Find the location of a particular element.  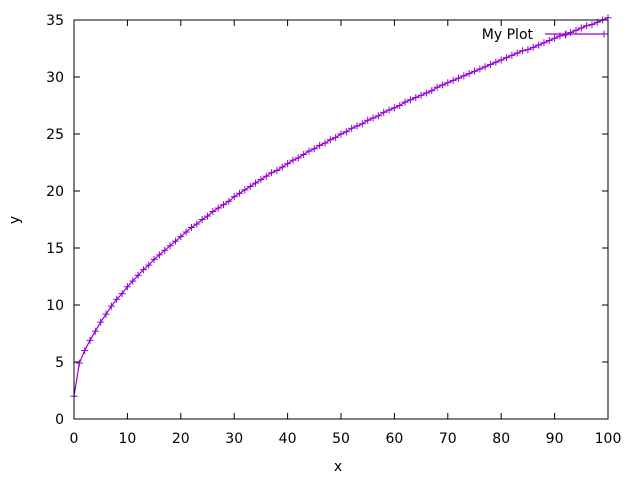

x-tick-label: 80 is located at coordinates (501, 439).